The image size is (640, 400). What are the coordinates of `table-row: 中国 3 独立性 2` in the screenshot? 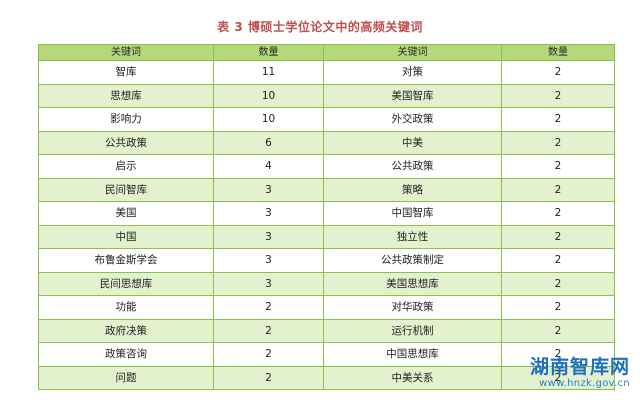 It's located at (326, 236).